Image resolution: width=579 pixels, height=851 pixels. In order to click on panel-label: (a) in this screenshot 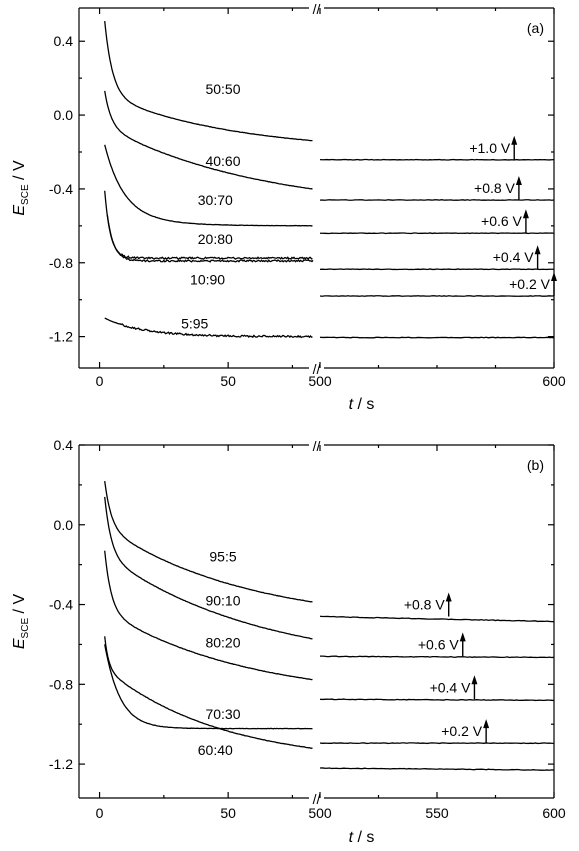, I will do `click(535, 28)`.